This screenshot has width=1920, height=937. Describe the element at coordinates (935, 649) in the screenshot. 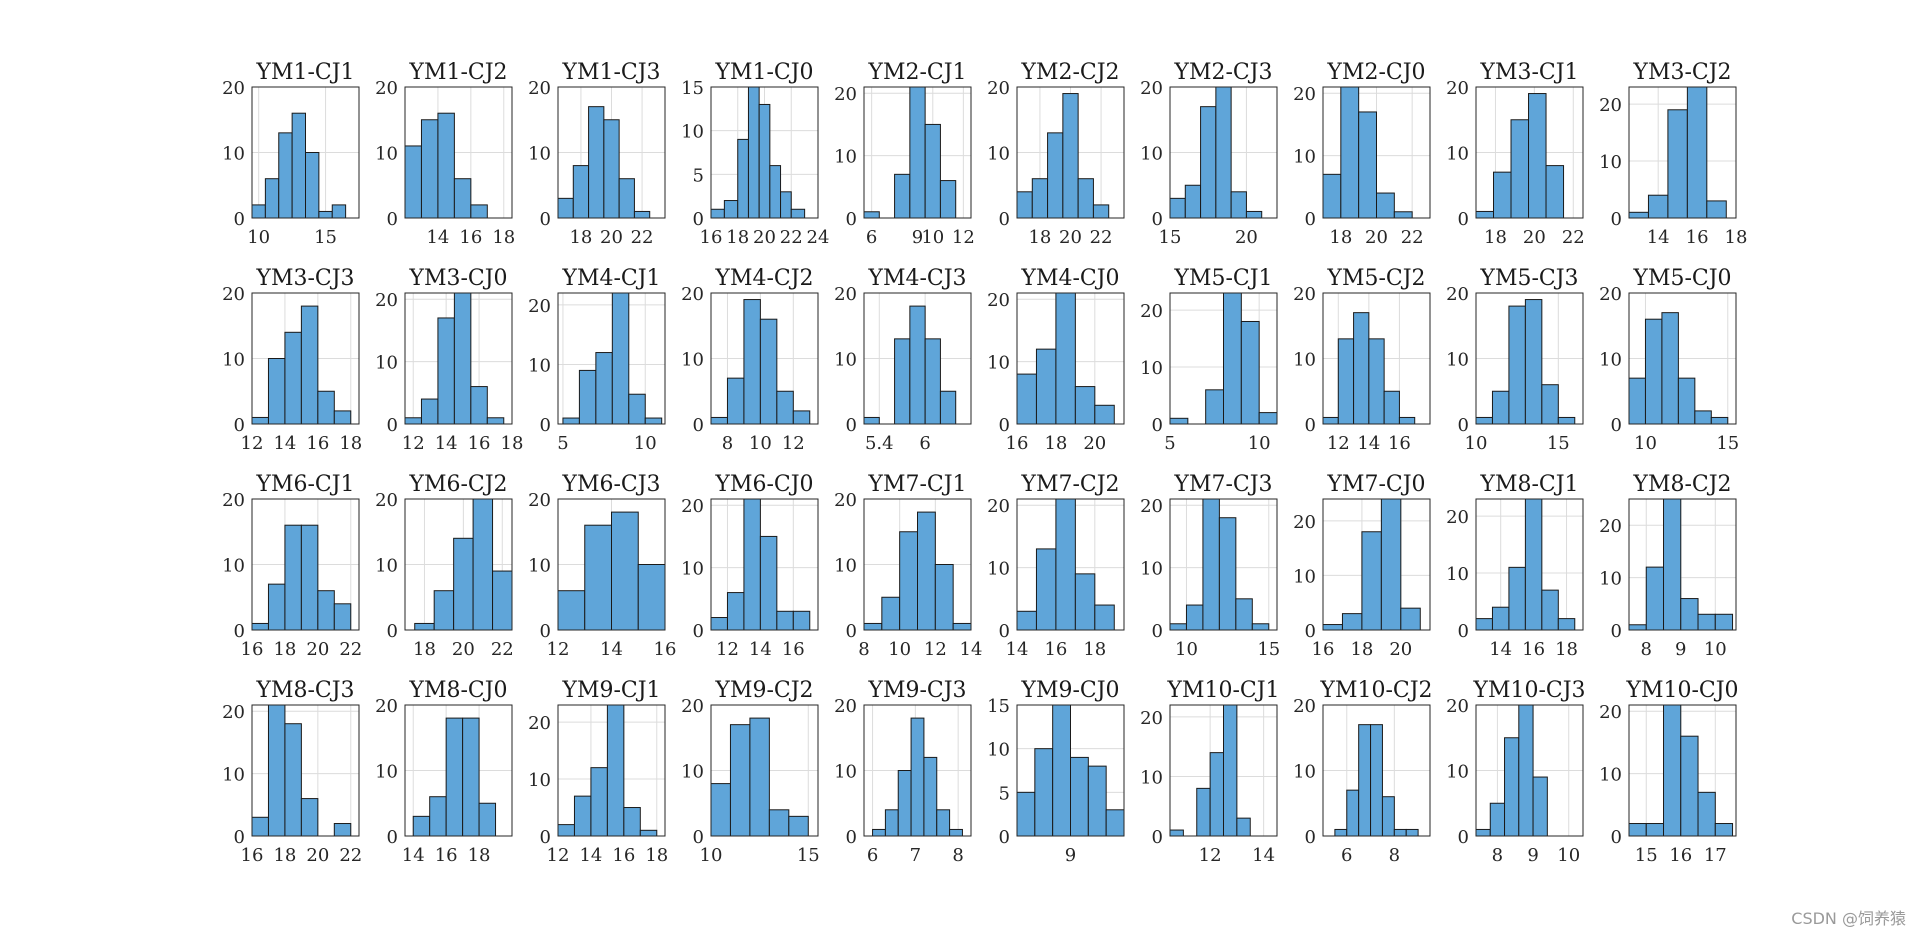

I see `x-tick-label: 12` at that location.